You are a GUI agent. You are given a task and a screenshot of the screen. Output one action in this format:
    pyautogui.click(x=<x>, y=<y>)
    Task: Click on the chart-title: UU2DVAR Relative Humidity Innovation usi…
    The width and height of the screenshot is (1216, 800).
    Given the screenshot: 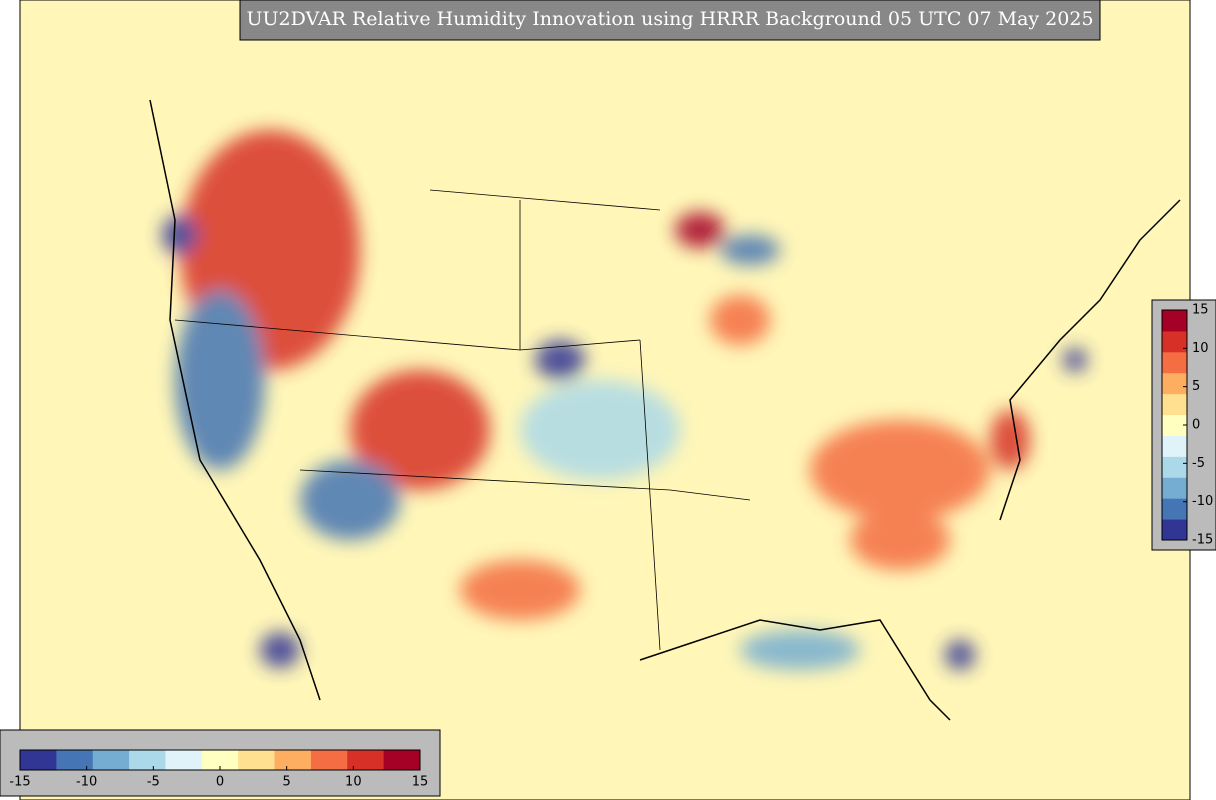 What is the action you would take?
    pyautogui.click(x=669, y=19)
    